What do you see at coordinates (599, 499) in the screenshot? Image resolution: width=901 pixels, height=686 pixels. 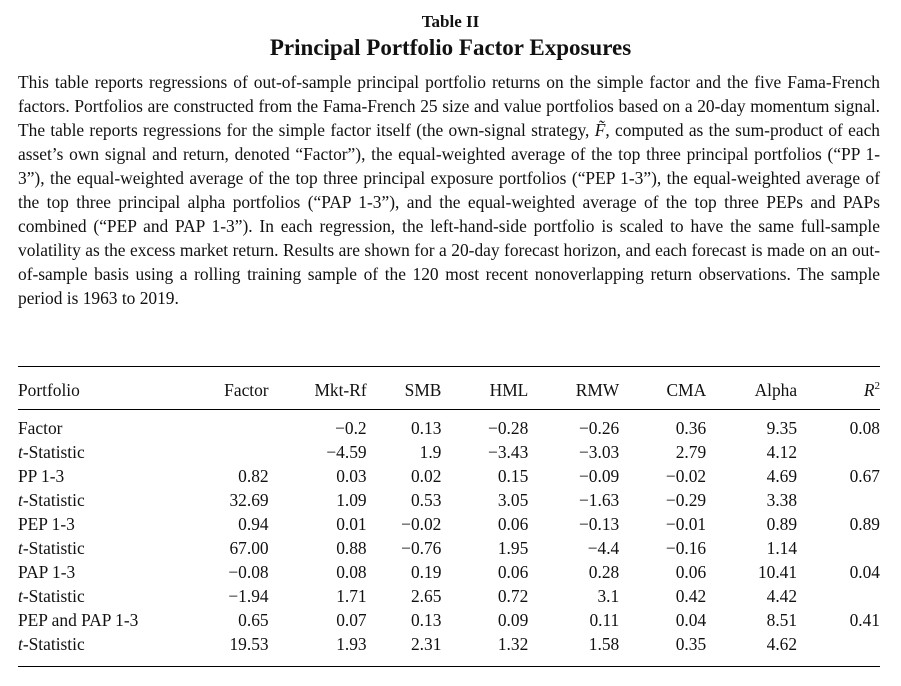 I see `cell-rmw: −1.63` at bounding box center [599, 499].